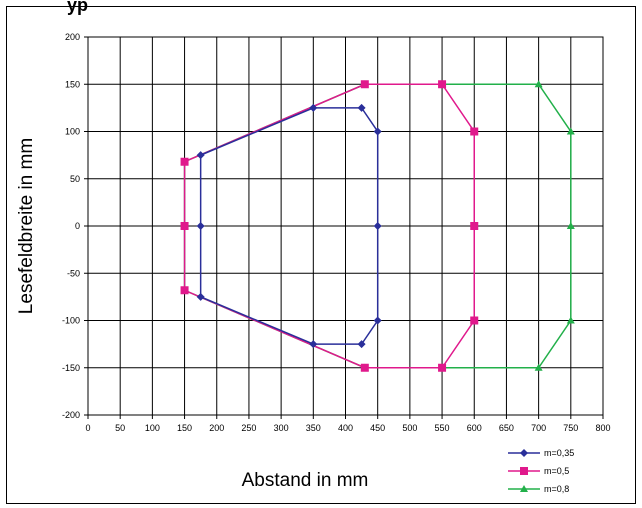 The image size is (642, 508). I want to click on x-tick-label: 450, so click(377, 428).